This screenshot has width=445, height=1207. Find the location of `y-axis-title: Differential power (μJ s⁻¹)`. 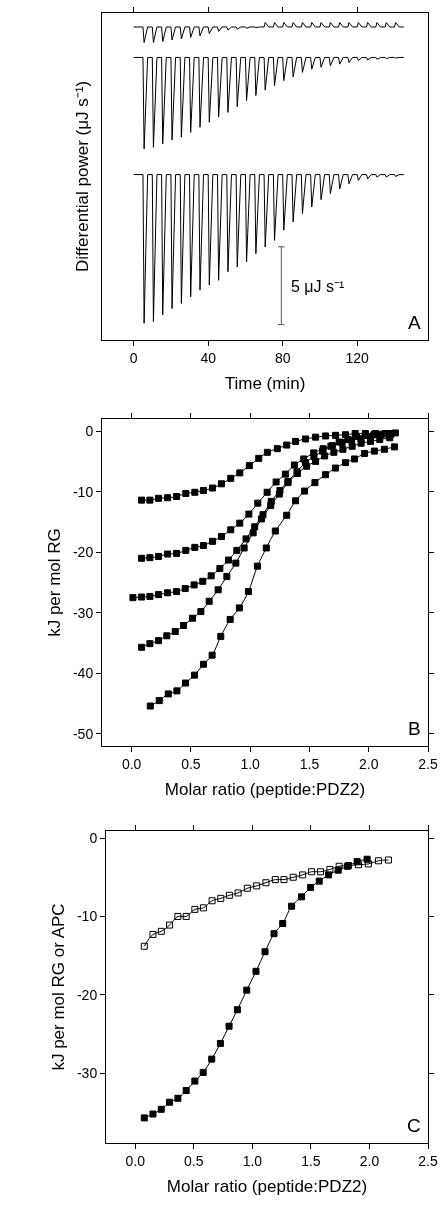

y-axis-title: Differential power (μJ s⁻¹) is located at coordinates (82, 176).